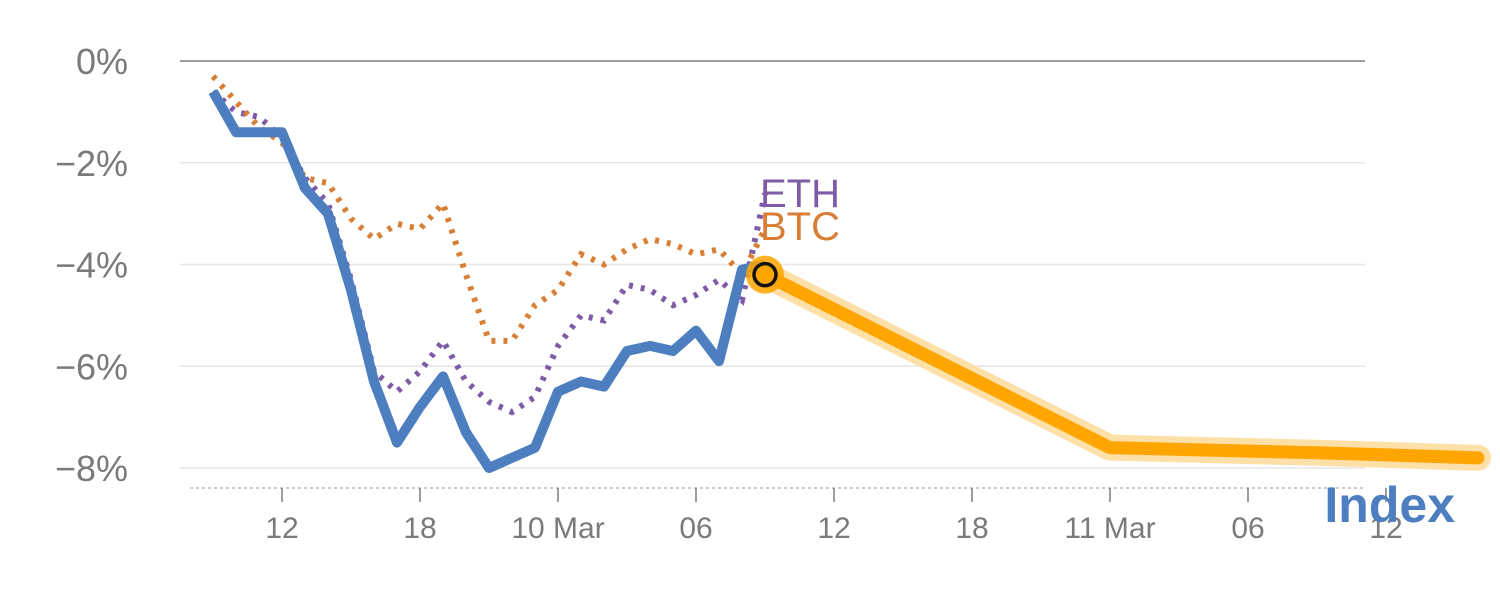 The image size is (1500, 600). Describe the element at coordinates (1109, 528) in the screenshot. I see `x-tick-label: 11 Mar` at that location.